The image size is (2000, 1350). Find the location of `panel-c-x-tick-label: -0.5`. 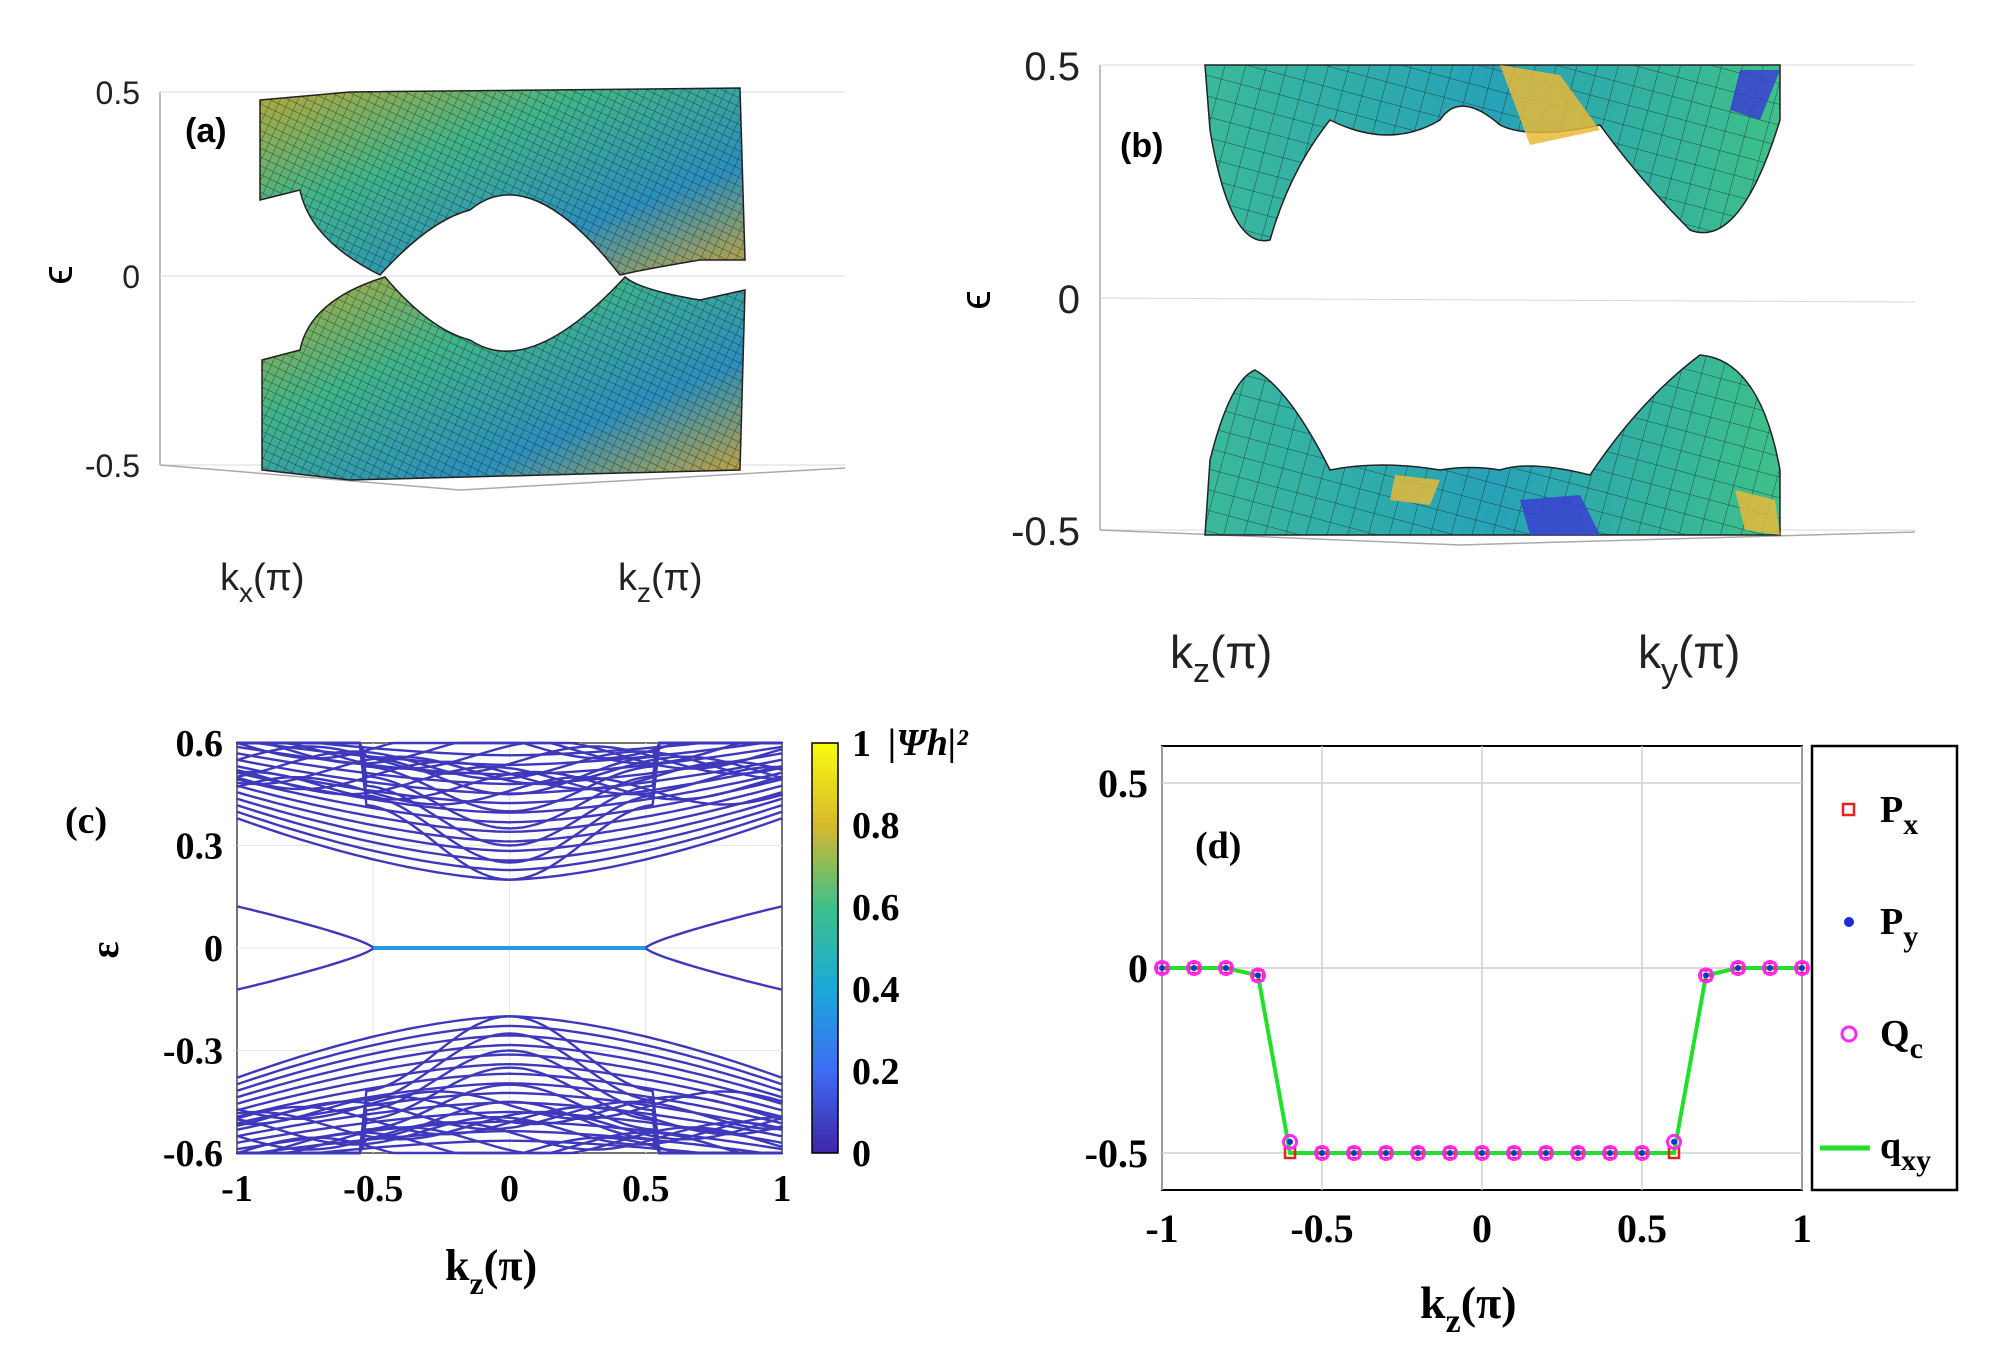

panel-c-x-tick-label: -0.5 is located at coordinates (373, 1189).